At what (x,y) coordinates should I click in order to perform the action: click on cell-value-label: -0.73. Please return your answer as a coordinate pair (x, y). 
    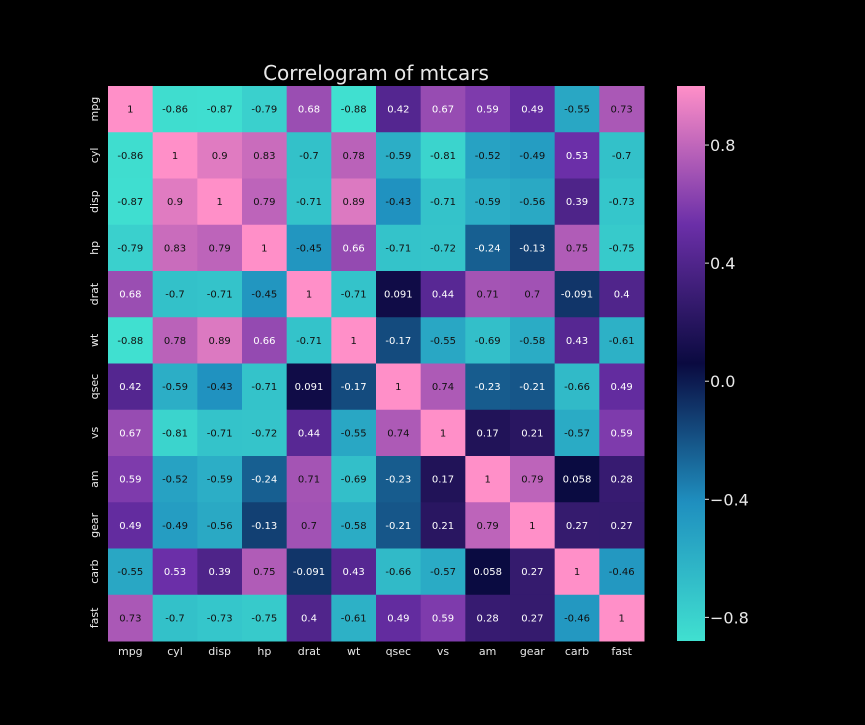
    Looking at the image, I should click on (622, 202).